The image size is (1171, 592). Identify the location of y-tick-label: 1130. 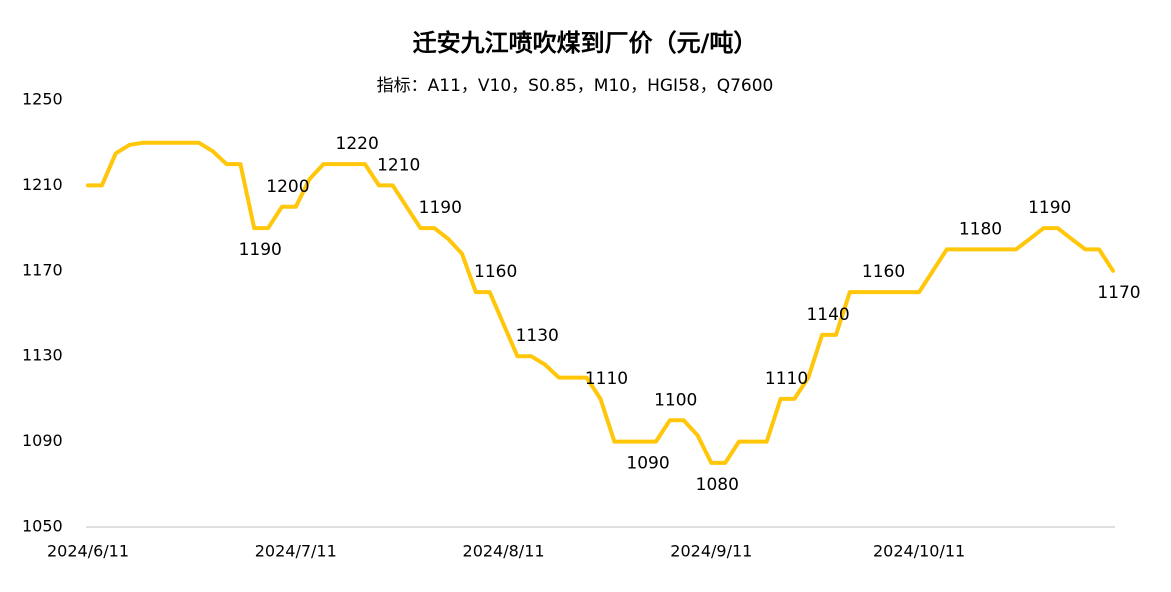
(42, 355).